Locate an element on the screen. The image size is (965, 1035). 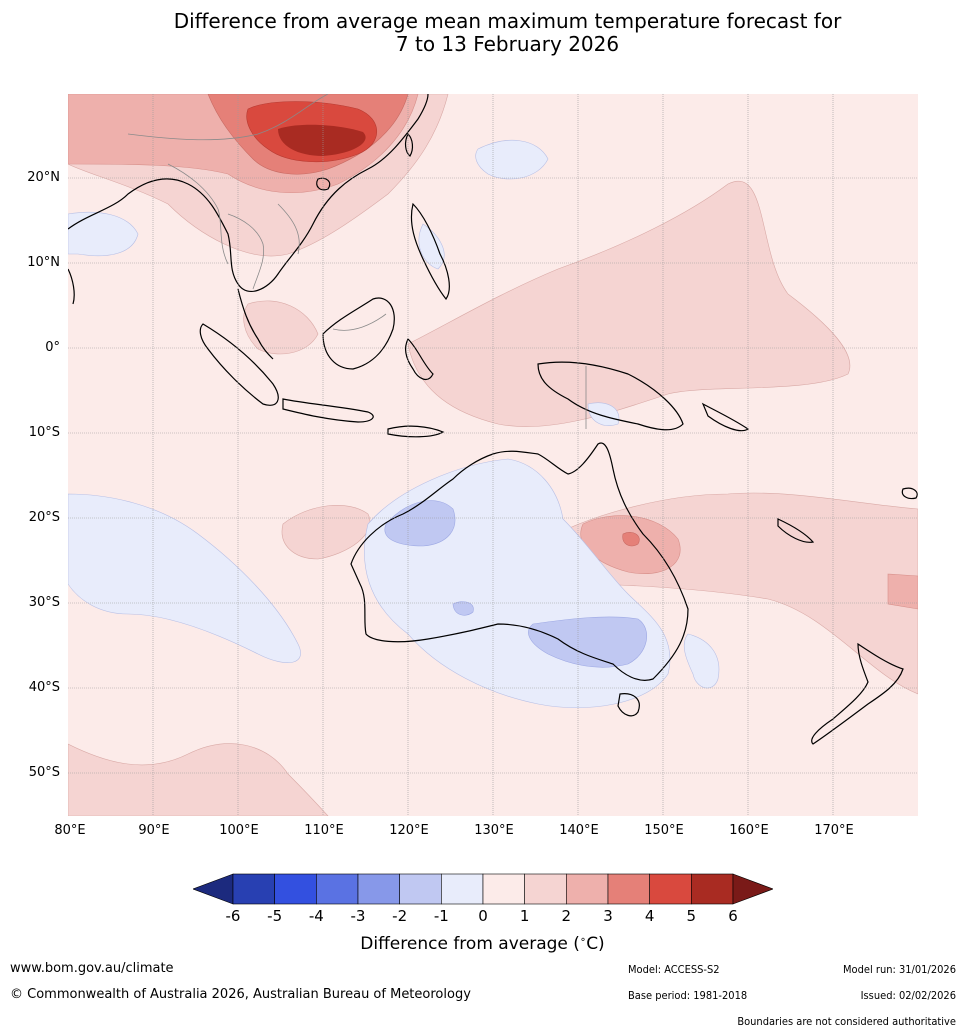
colorbar-label-text: Difference from average ( is located at coordinates (470, 944).